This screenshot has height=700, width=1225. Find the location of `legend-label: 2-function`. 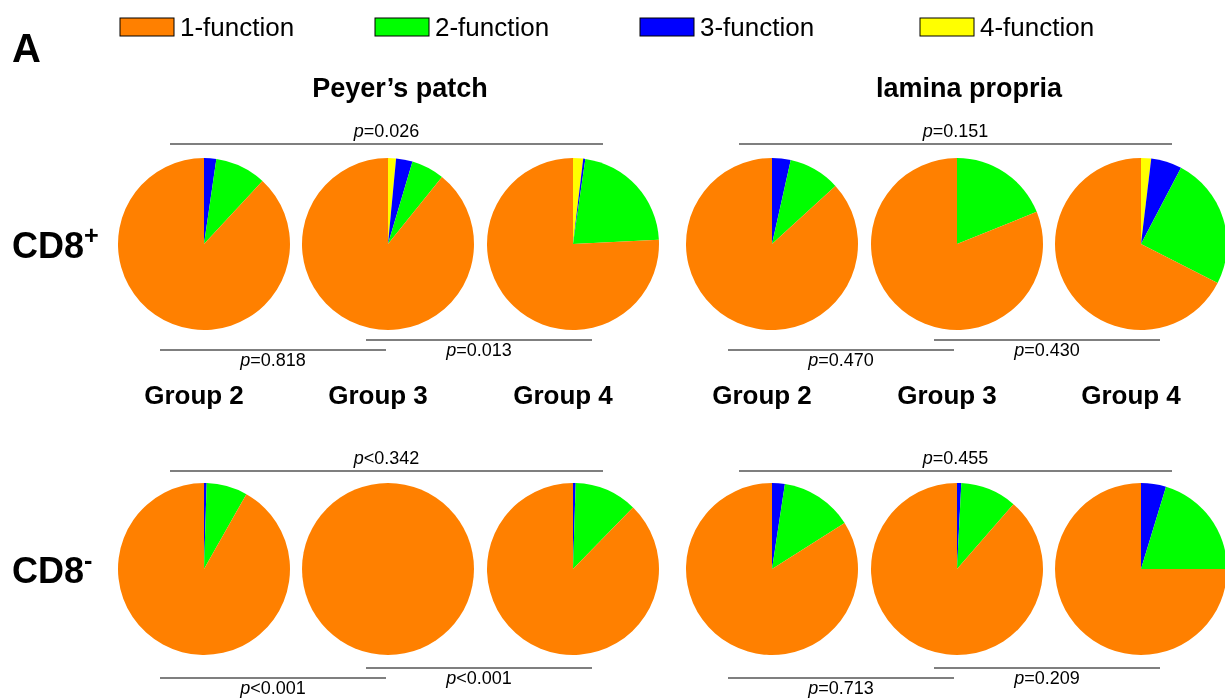

legend-label: 2-function is located at coordinates (492, 27).